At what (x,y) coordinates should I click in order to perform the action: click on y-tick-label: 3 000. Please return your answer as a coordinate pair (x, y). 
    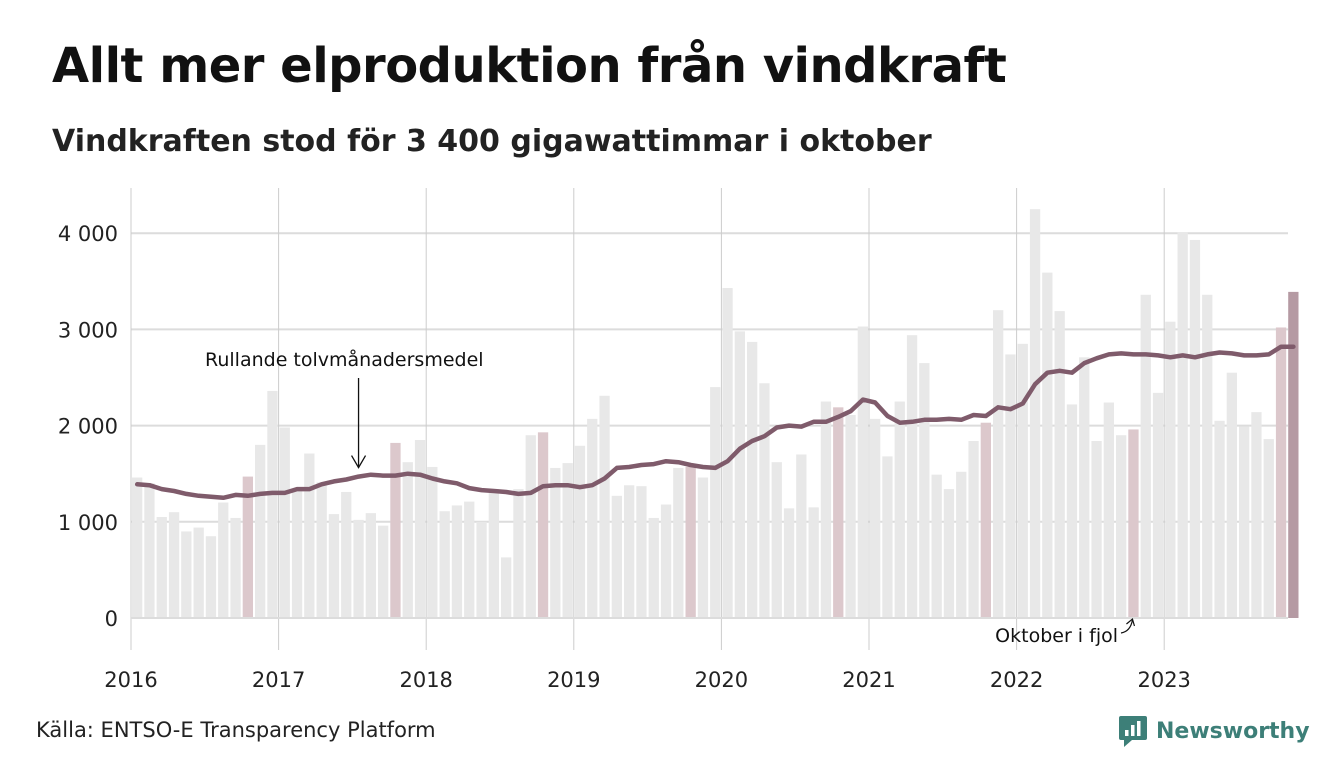
    Looking at the image, I should click on (88, 330).